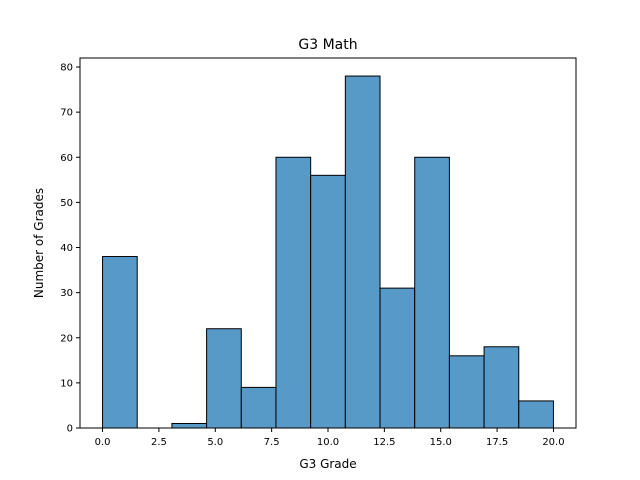 The height and width of the screenshot is (480, 640). Describe the element at coordinates (327, 464) in the screenshot. I see `x-axis-label: G3 Grade` at that location.